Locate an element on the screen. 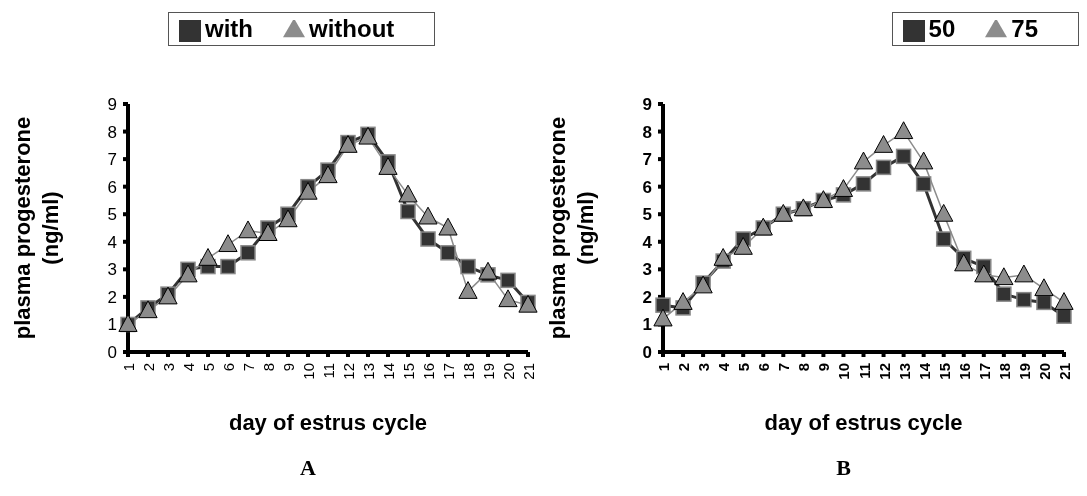  y-tick-label: 4 is located at coordinates (647, 242).